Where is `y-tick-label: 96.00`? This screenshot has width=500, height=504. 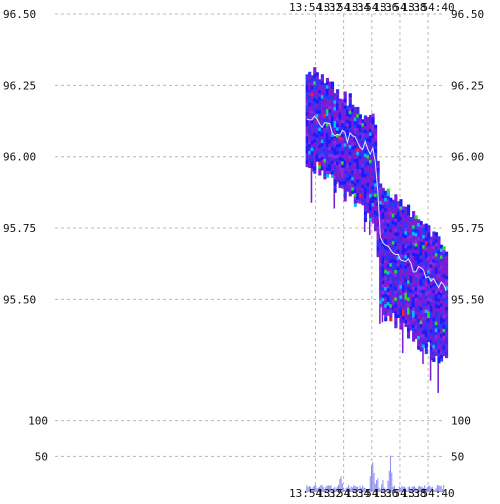 y-tick-label: 96.00 is located at coordinates (467, 157).